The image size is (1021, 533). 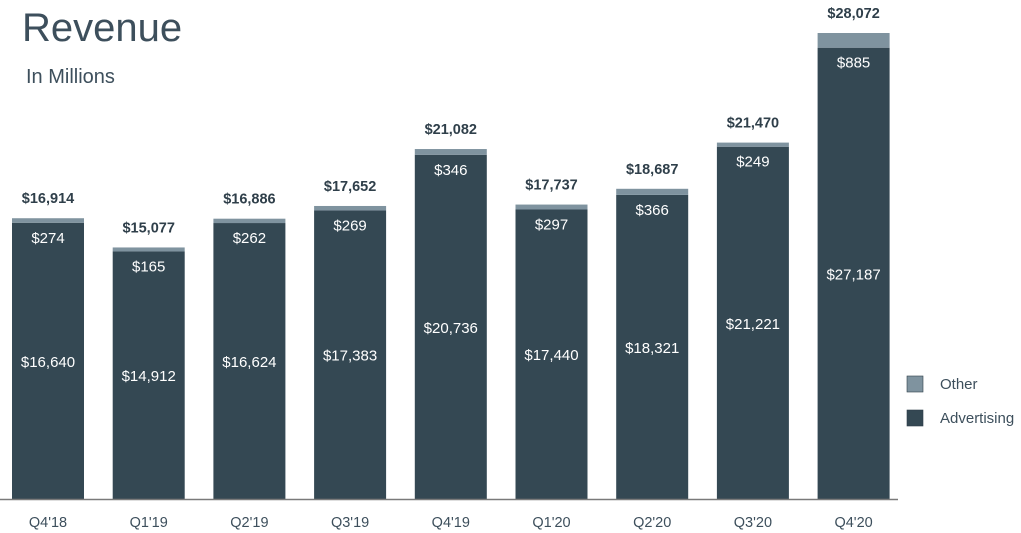 I want to click on other-value-label: $249, so click(x=752, y=162).